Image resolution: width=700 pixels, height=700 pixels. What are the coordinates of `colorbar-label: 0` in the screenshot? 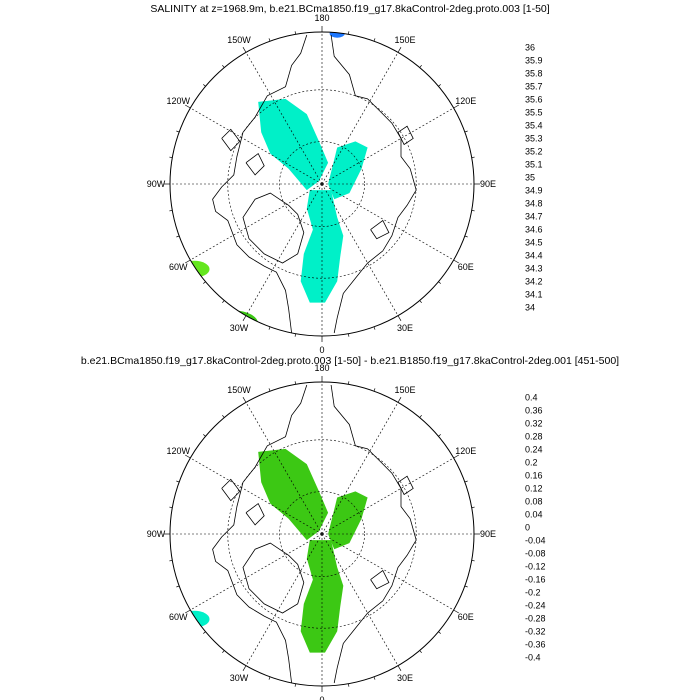 It's located at (527, 528).